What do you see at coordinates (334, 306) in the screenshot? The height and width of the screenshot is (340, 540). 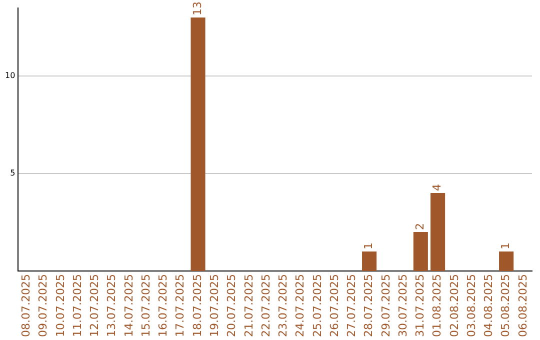 I see `x-tick-label: 26.07.2025` at bounding box center [334, 306].